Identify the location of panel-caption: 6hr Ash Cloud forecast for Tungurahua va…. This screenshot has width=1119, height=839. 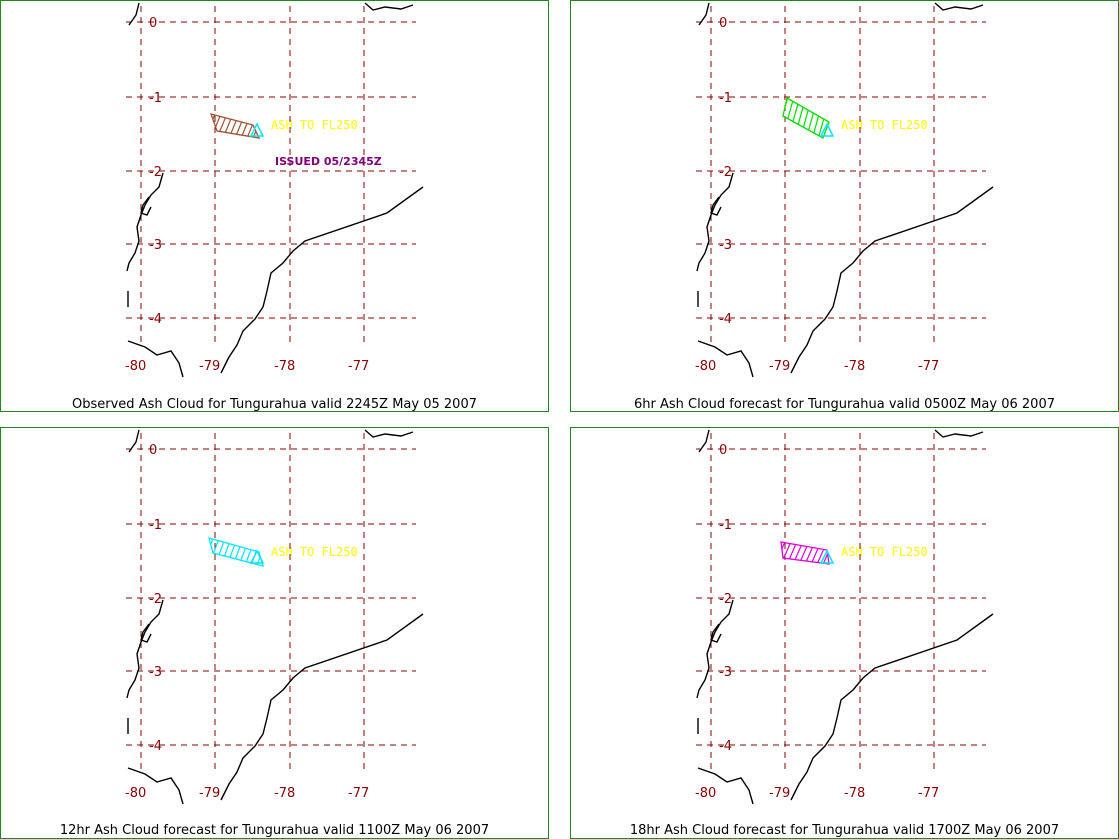
(844, 404).